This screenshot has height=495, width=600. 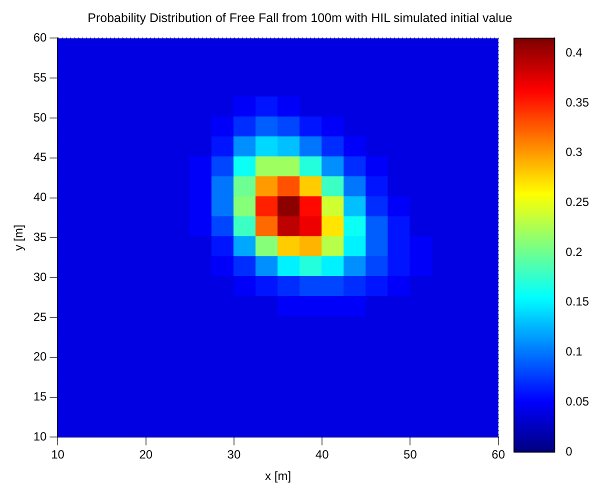 I want to click on y-tick-label: 60, so click(x=40, y=37).